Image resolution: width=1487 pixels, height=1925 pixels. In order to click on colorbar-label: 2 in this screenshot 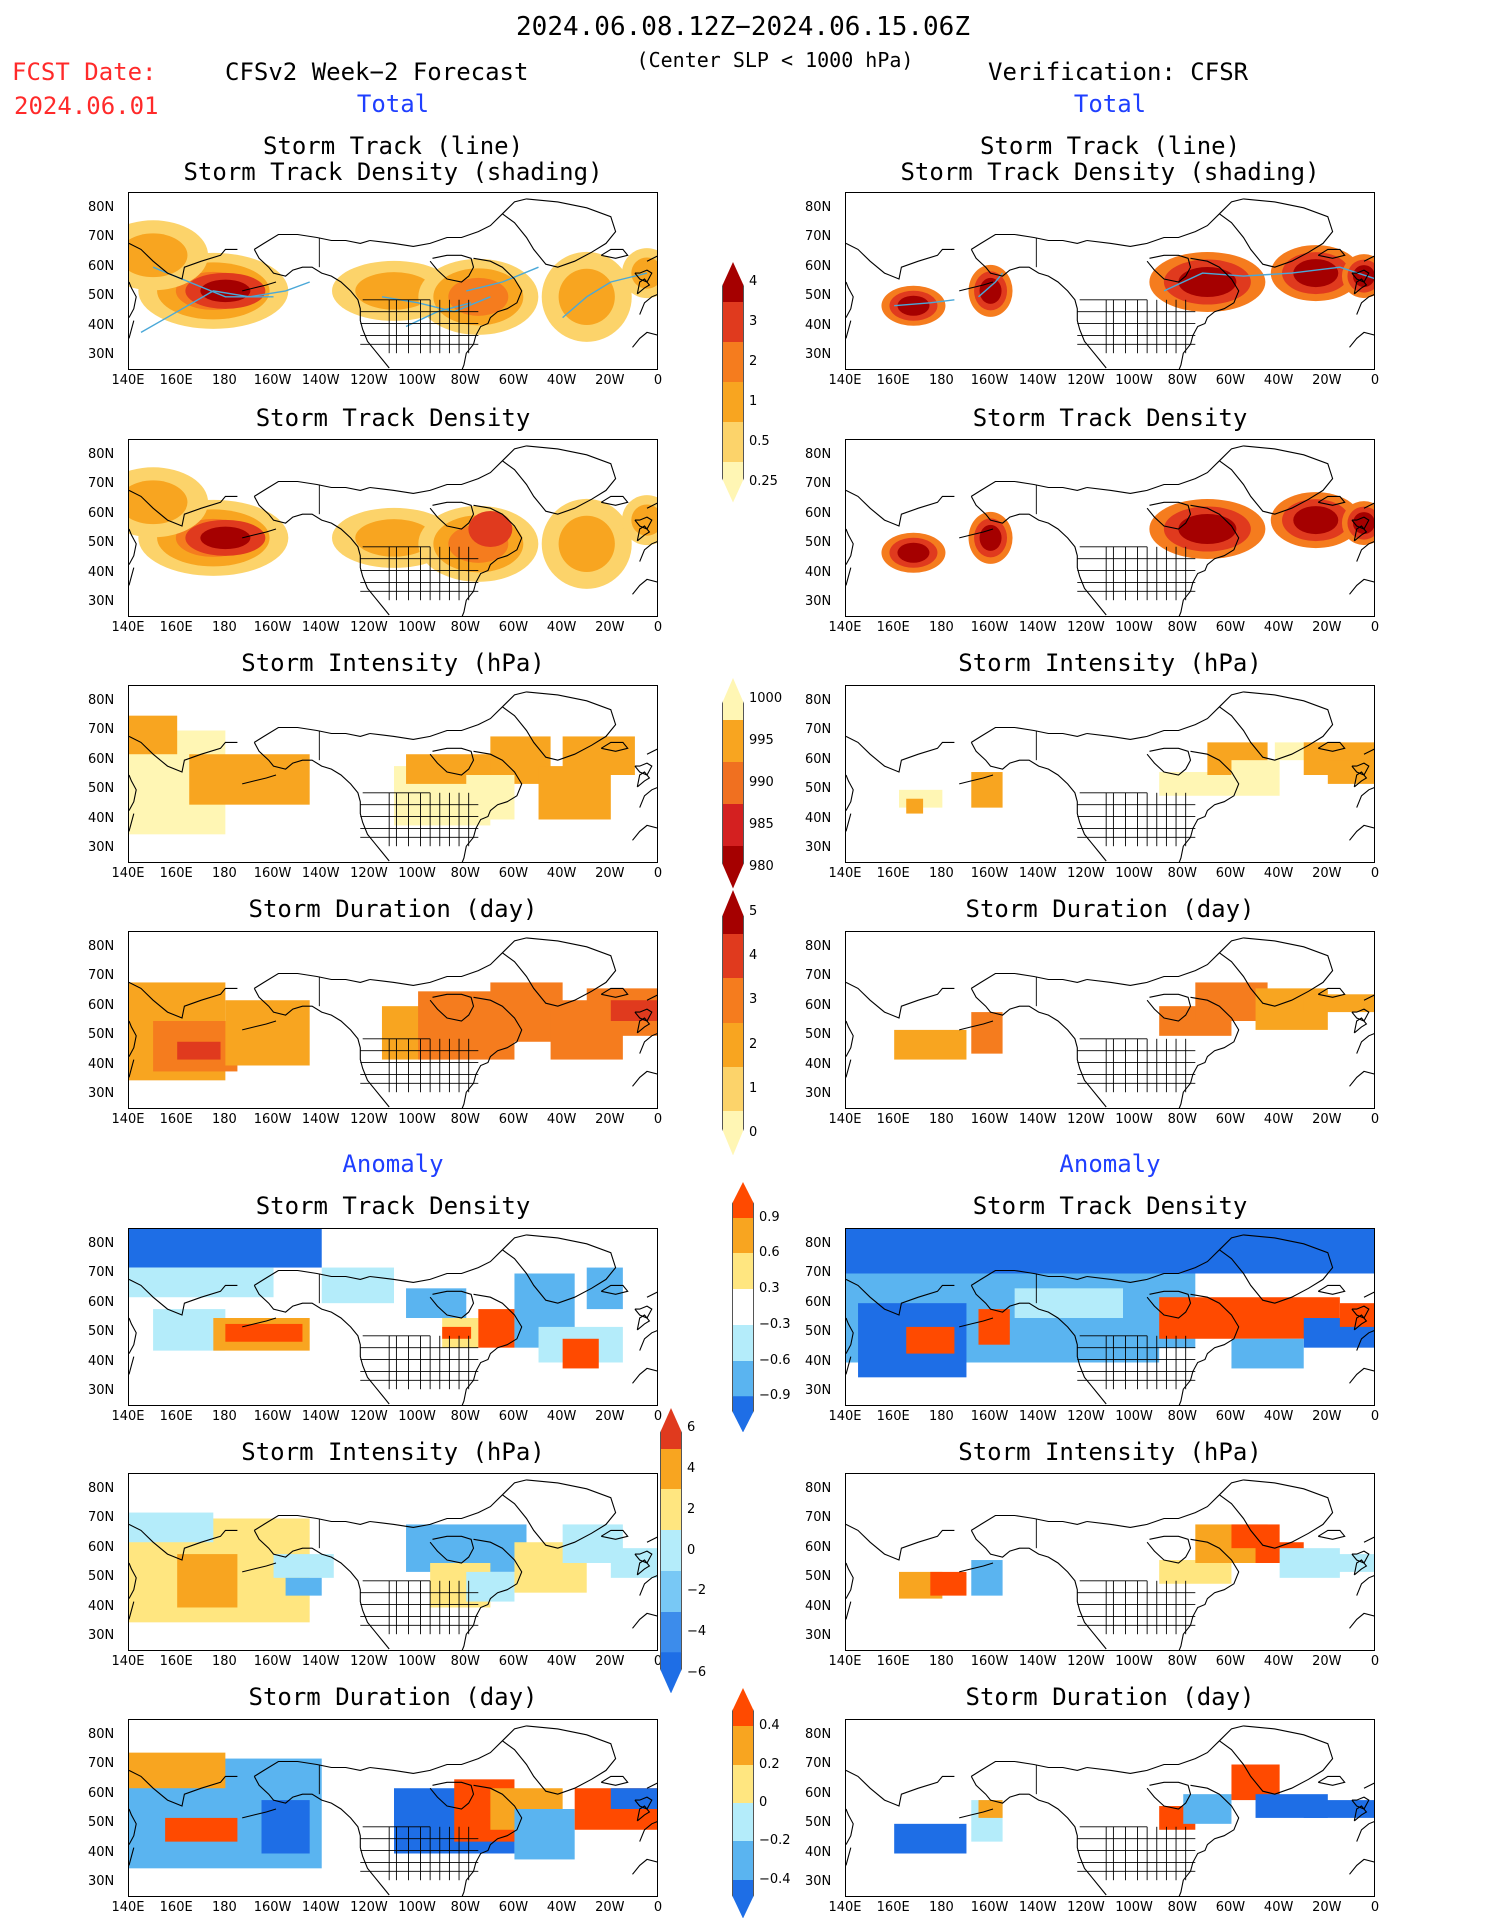, I will do `click(753, 1044)`.